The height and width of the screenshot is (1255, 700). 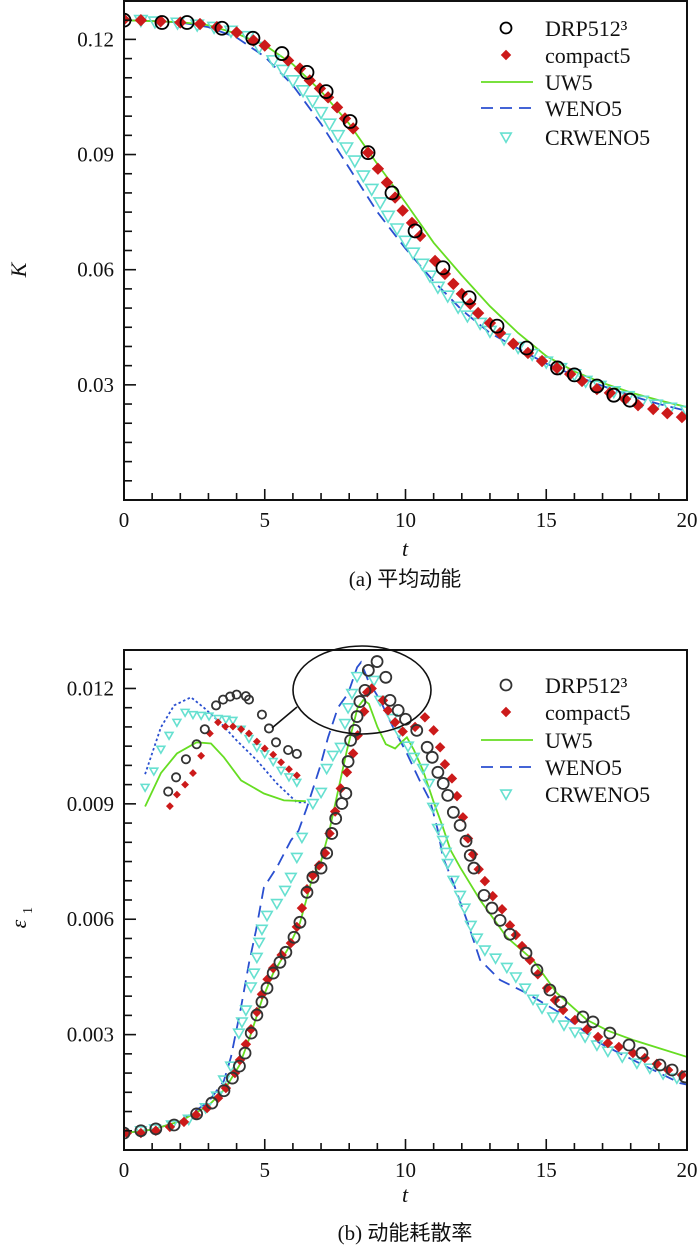 I want to click on x-tick-labels: 0 5 10 15 20, so click(x=408, y=520).